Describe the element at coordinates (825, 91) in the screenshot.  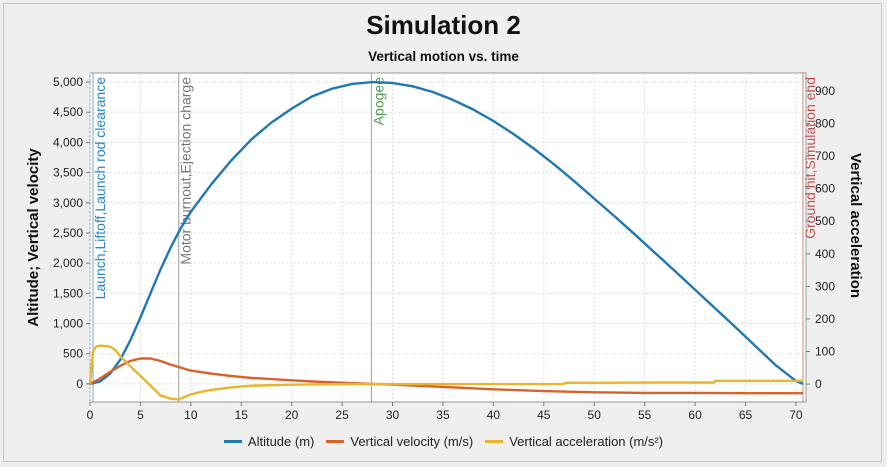
I see `y-right-tick-label: 900` at that location.